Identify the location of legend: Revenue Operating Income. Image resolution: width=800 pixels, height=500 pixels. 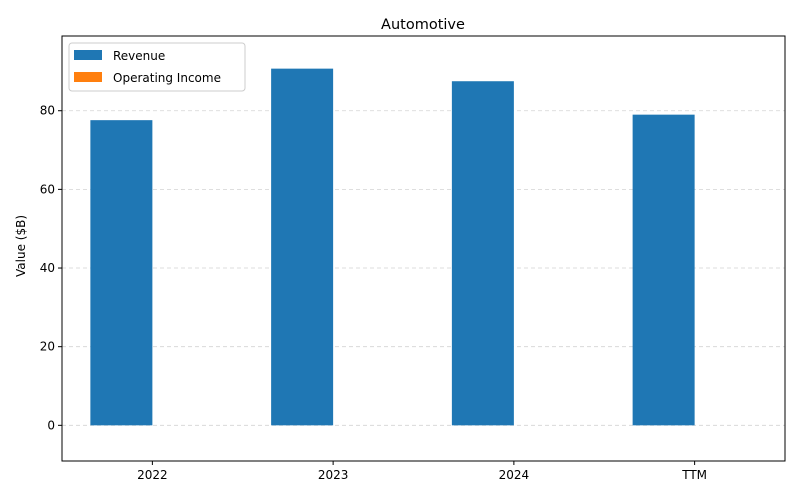
(157, 67).